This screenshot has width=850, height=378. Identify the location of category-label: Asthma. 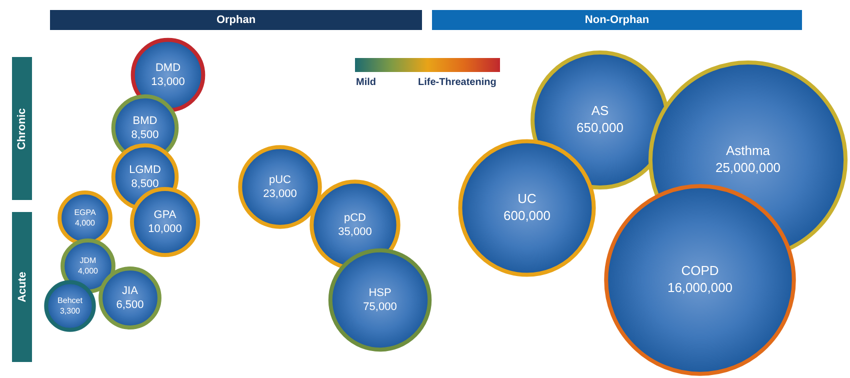
(748, 150).